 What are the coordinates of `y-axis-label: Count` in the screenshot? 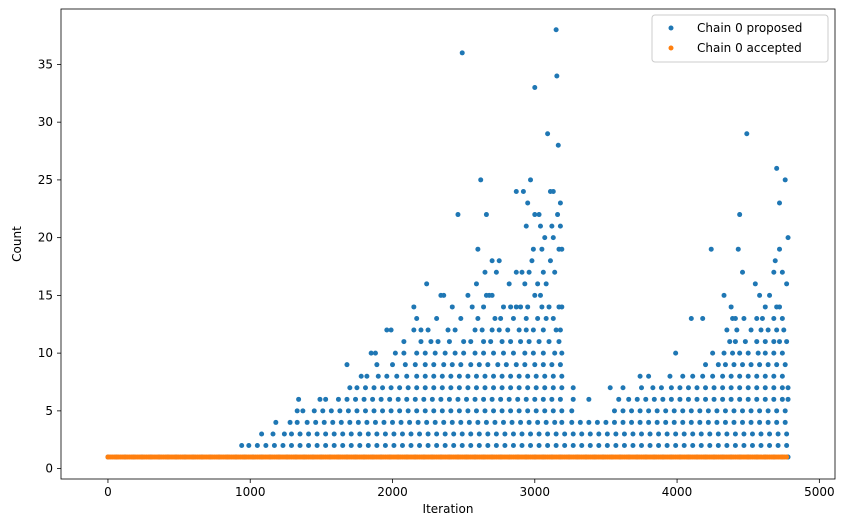 It's located at (17, 244).